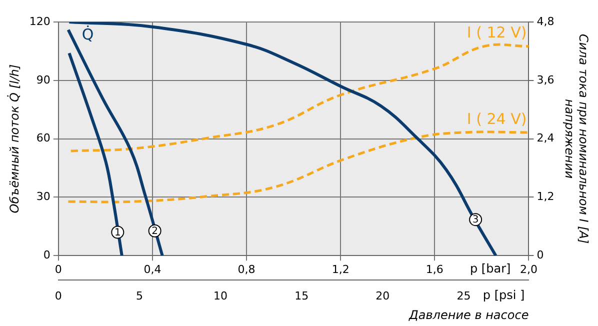 The height and width of the screenshot is (326, 598). I want to click on y2-tick-label: 2,4, so click(545, 138).